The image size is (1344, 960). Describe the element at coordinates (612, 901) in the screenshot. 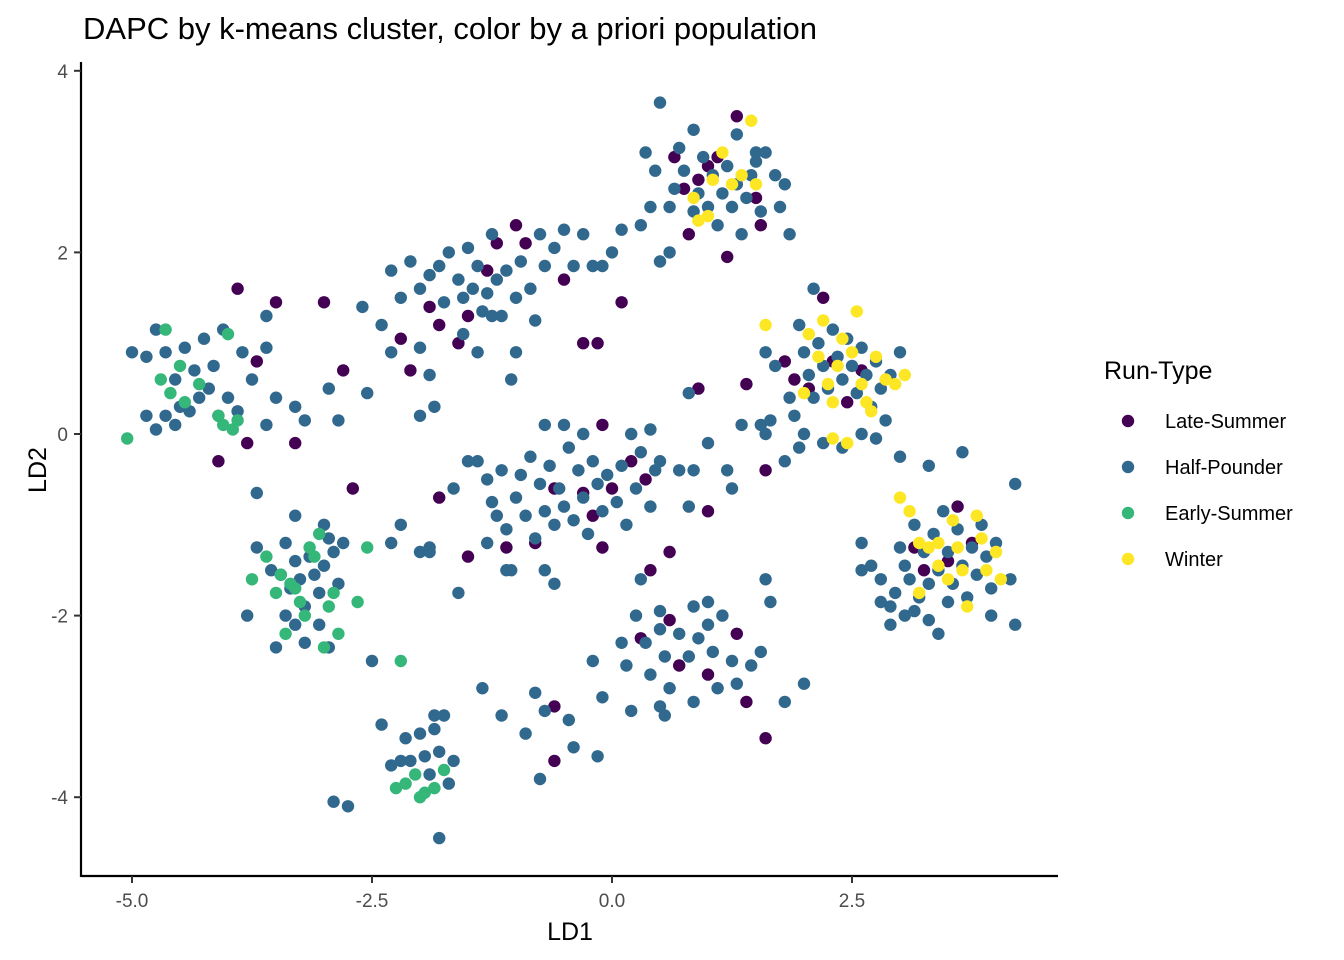

I see `x-tick-label: 0.0` at that location.